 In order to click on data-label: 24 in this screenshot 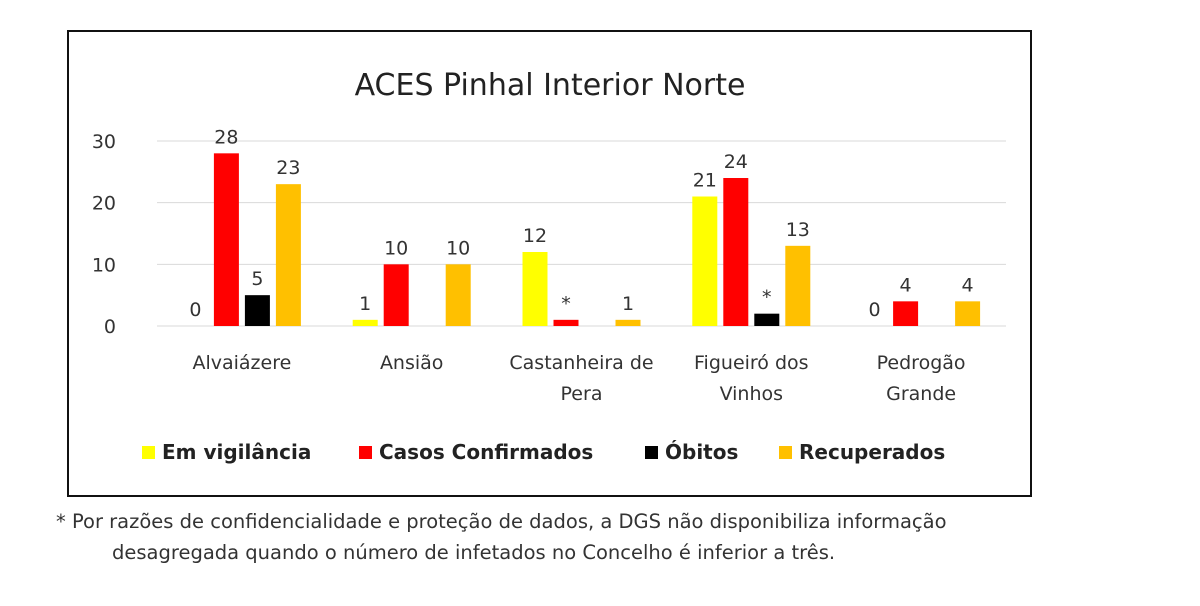, I will do `click(736, 162)`.